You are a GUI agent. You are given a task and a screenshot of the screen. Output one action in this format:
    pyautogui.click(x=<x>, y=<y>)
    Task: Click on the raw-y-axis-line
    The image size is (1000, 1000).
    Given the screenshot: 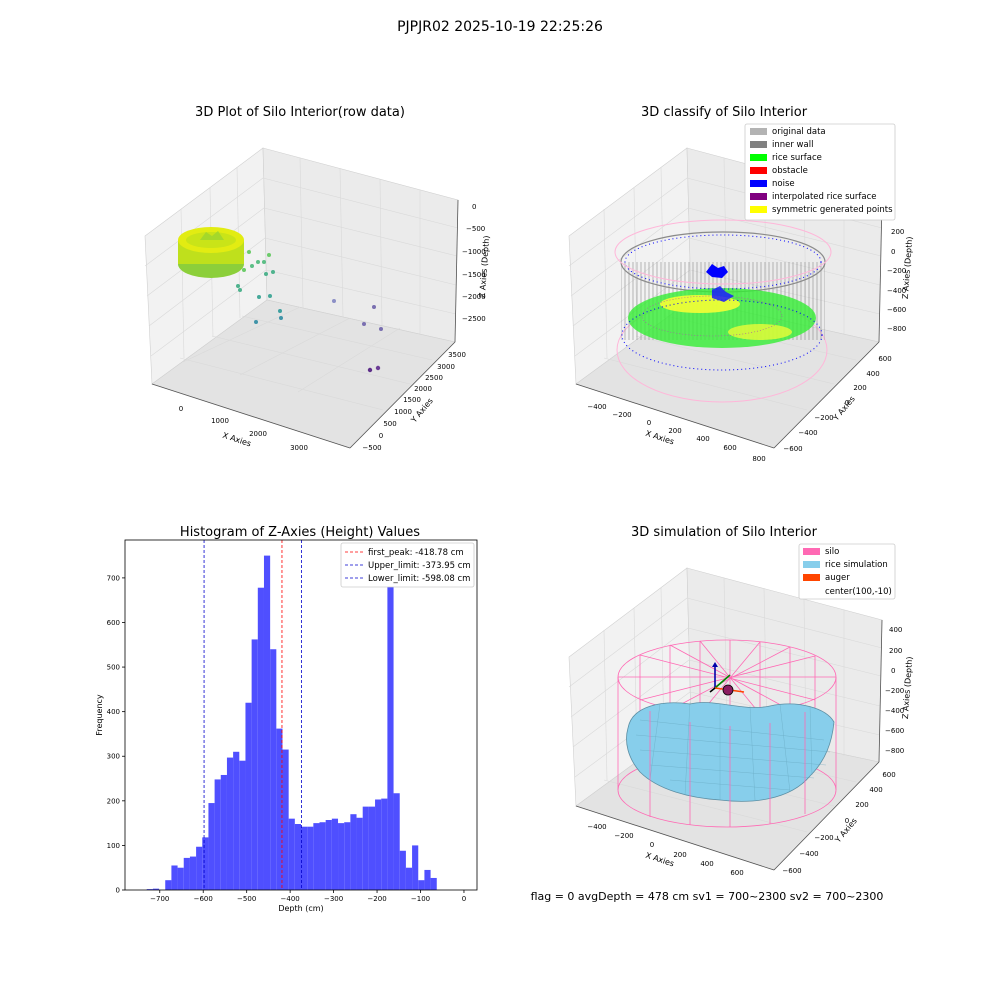 What is the action you would take?
    pyautogui.click(x=402, y=395)
    